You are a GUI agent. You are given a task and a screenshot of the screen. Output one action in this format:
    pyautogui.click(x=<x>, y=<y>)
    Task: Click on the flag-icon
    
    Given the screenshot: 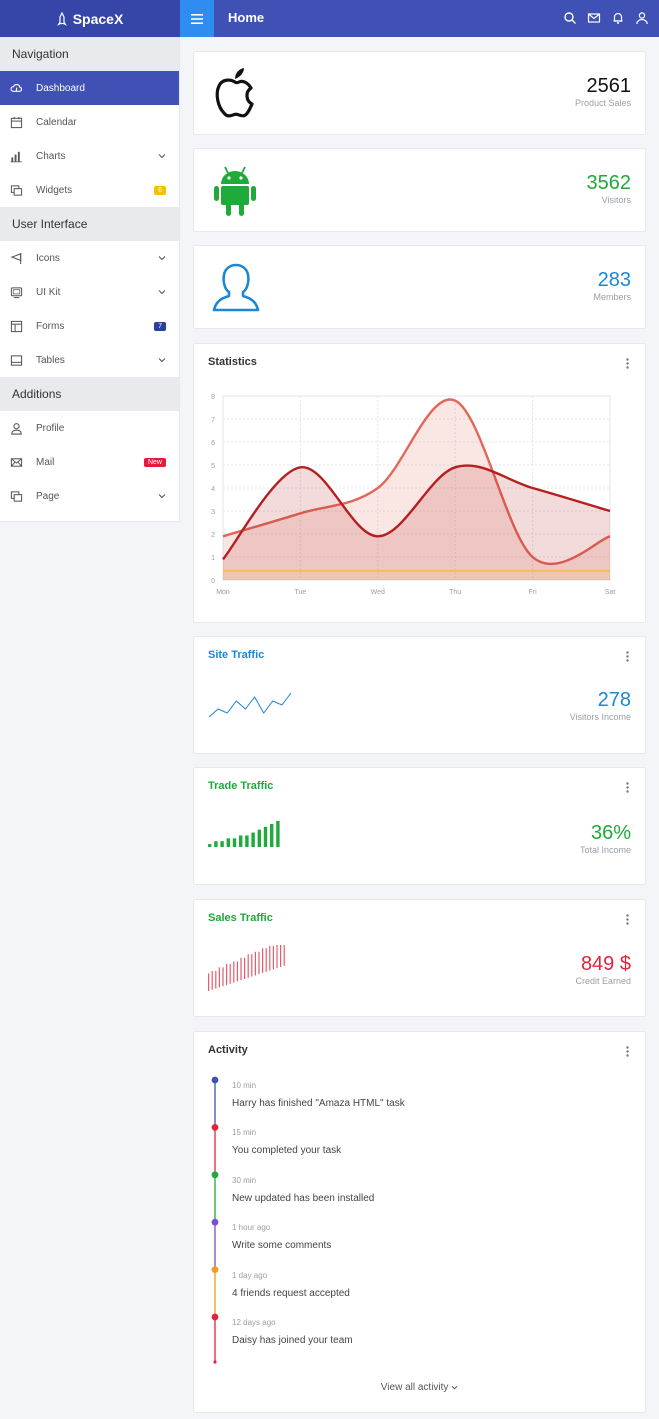 What is the action you would take?
    pyautogui.click(x=16, y=258)
    